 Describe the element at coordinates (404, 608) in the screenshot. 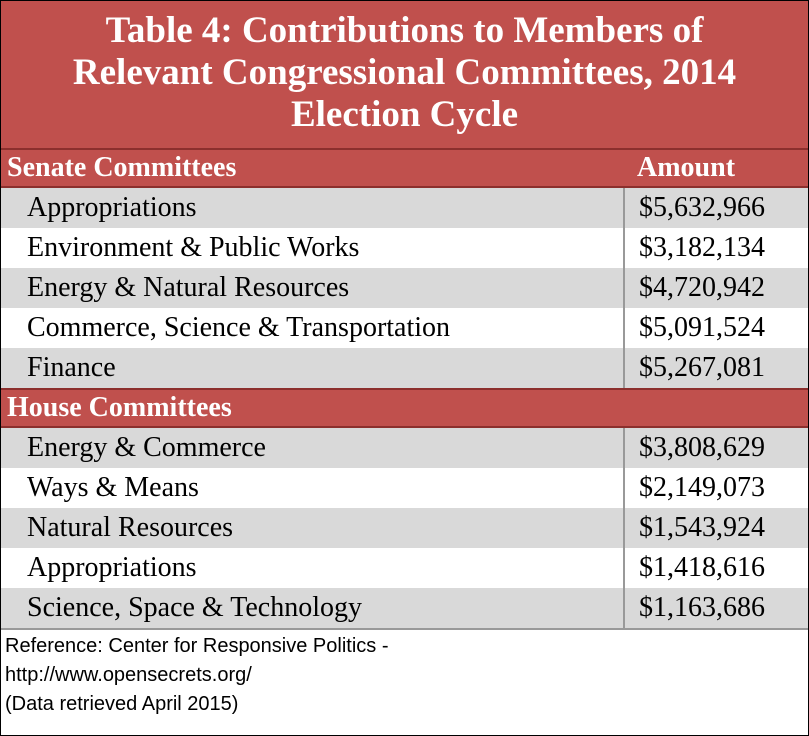

I see `table-row: Science, Space & Technology $1,163,686` at that location.